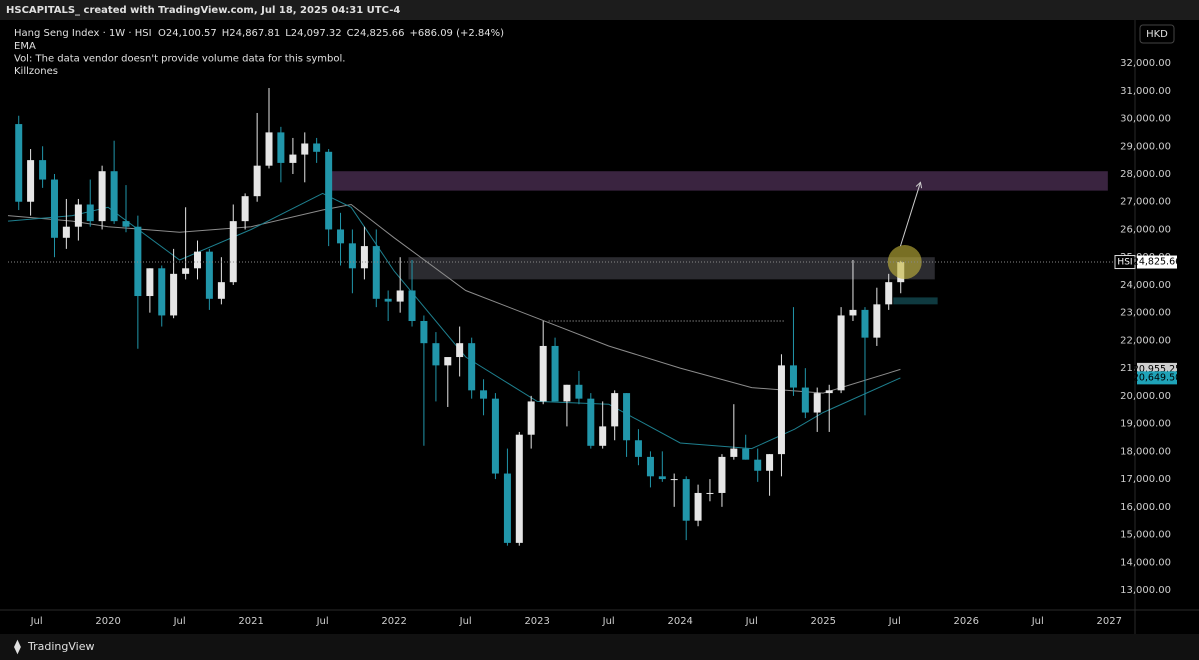 The height and width of the screenshot is (660, 1199). I want to click on ohlc-text: L24,097.32, so click(313, 33).